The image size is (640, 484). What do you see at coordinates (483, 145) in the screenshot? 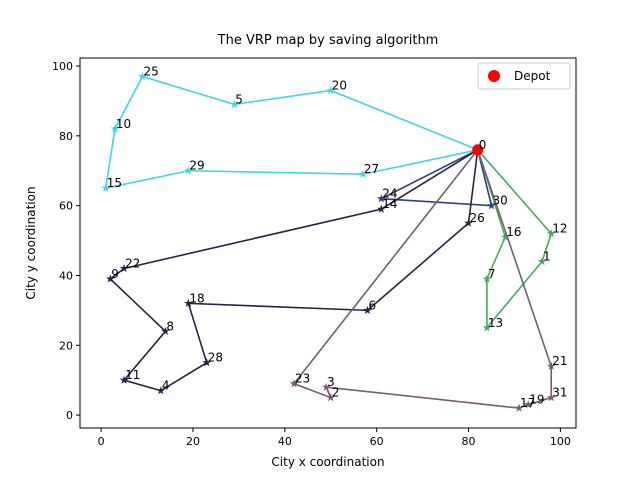
I see `city-label: 0` at bounding box center [483, 145].